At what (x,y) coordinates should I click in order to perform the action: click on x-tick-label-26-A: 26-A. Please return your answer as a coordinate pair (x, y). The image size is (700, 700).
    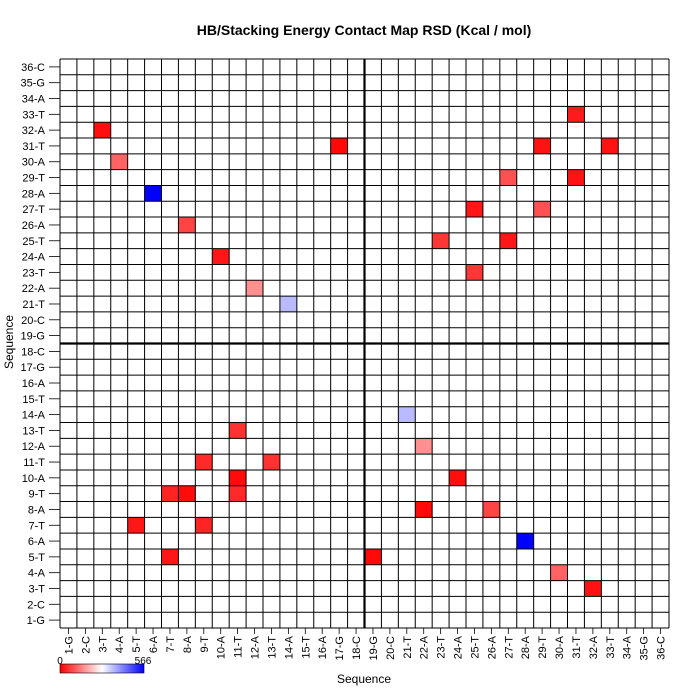
    Looking at the image, I should click on (492, 647).